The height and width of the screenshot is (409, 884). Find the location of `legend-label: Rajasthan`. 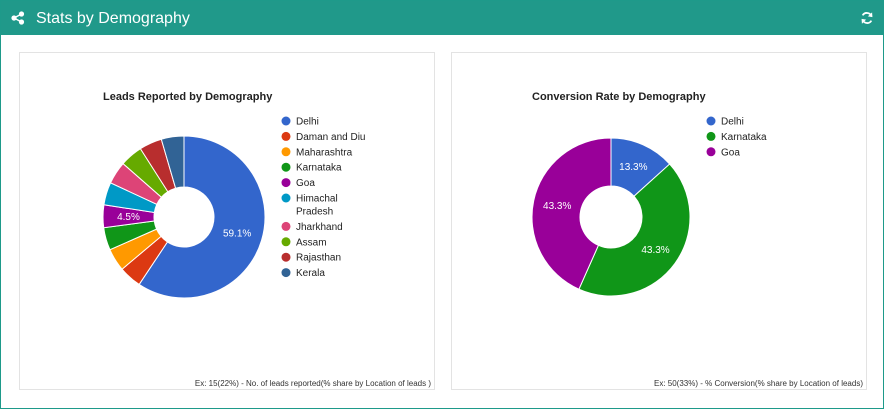

legend-label: Rajasthan is located at coordinates (318, 258).